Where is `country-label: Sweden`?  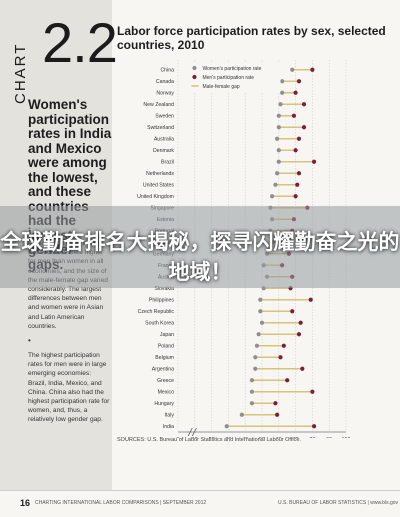 country-label: Sweden is located at coordinates (164, 117).